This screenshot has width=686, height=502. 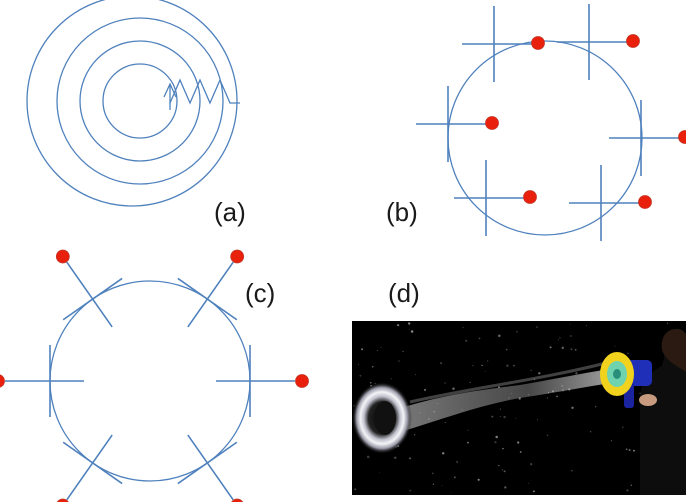 I want to click on person-hair, so click(x=673, y=350).